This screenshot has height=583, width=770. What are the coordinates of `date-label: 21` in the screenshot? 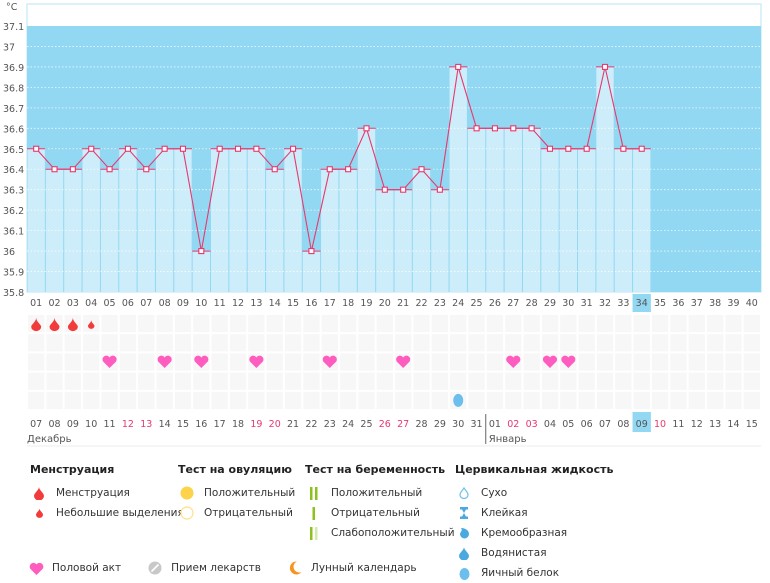 It's located at (293, 424).